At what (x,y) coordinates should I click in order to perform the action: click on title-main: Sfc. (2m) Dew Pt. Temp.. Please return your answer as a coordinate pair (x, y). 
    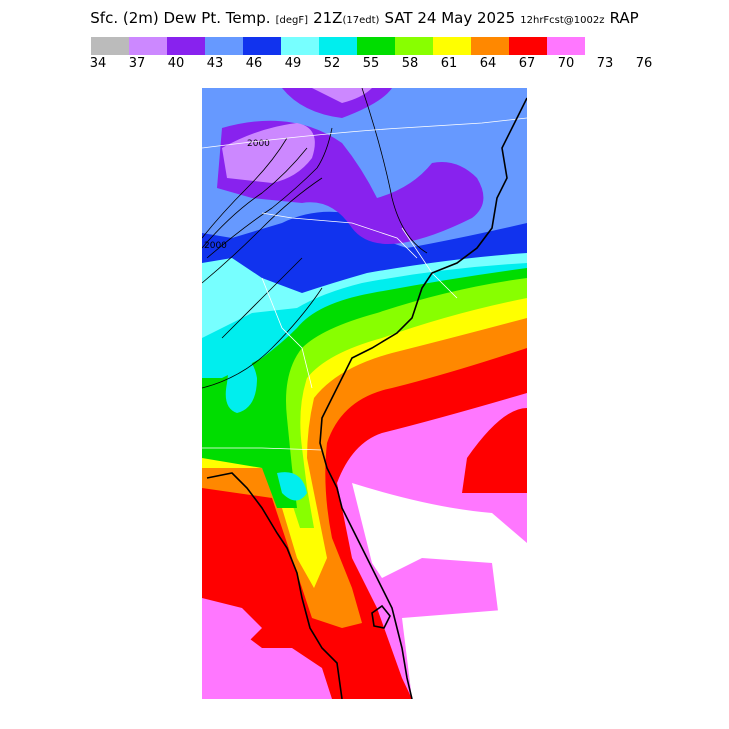
    Looking at the image, I should click on (180, 18).